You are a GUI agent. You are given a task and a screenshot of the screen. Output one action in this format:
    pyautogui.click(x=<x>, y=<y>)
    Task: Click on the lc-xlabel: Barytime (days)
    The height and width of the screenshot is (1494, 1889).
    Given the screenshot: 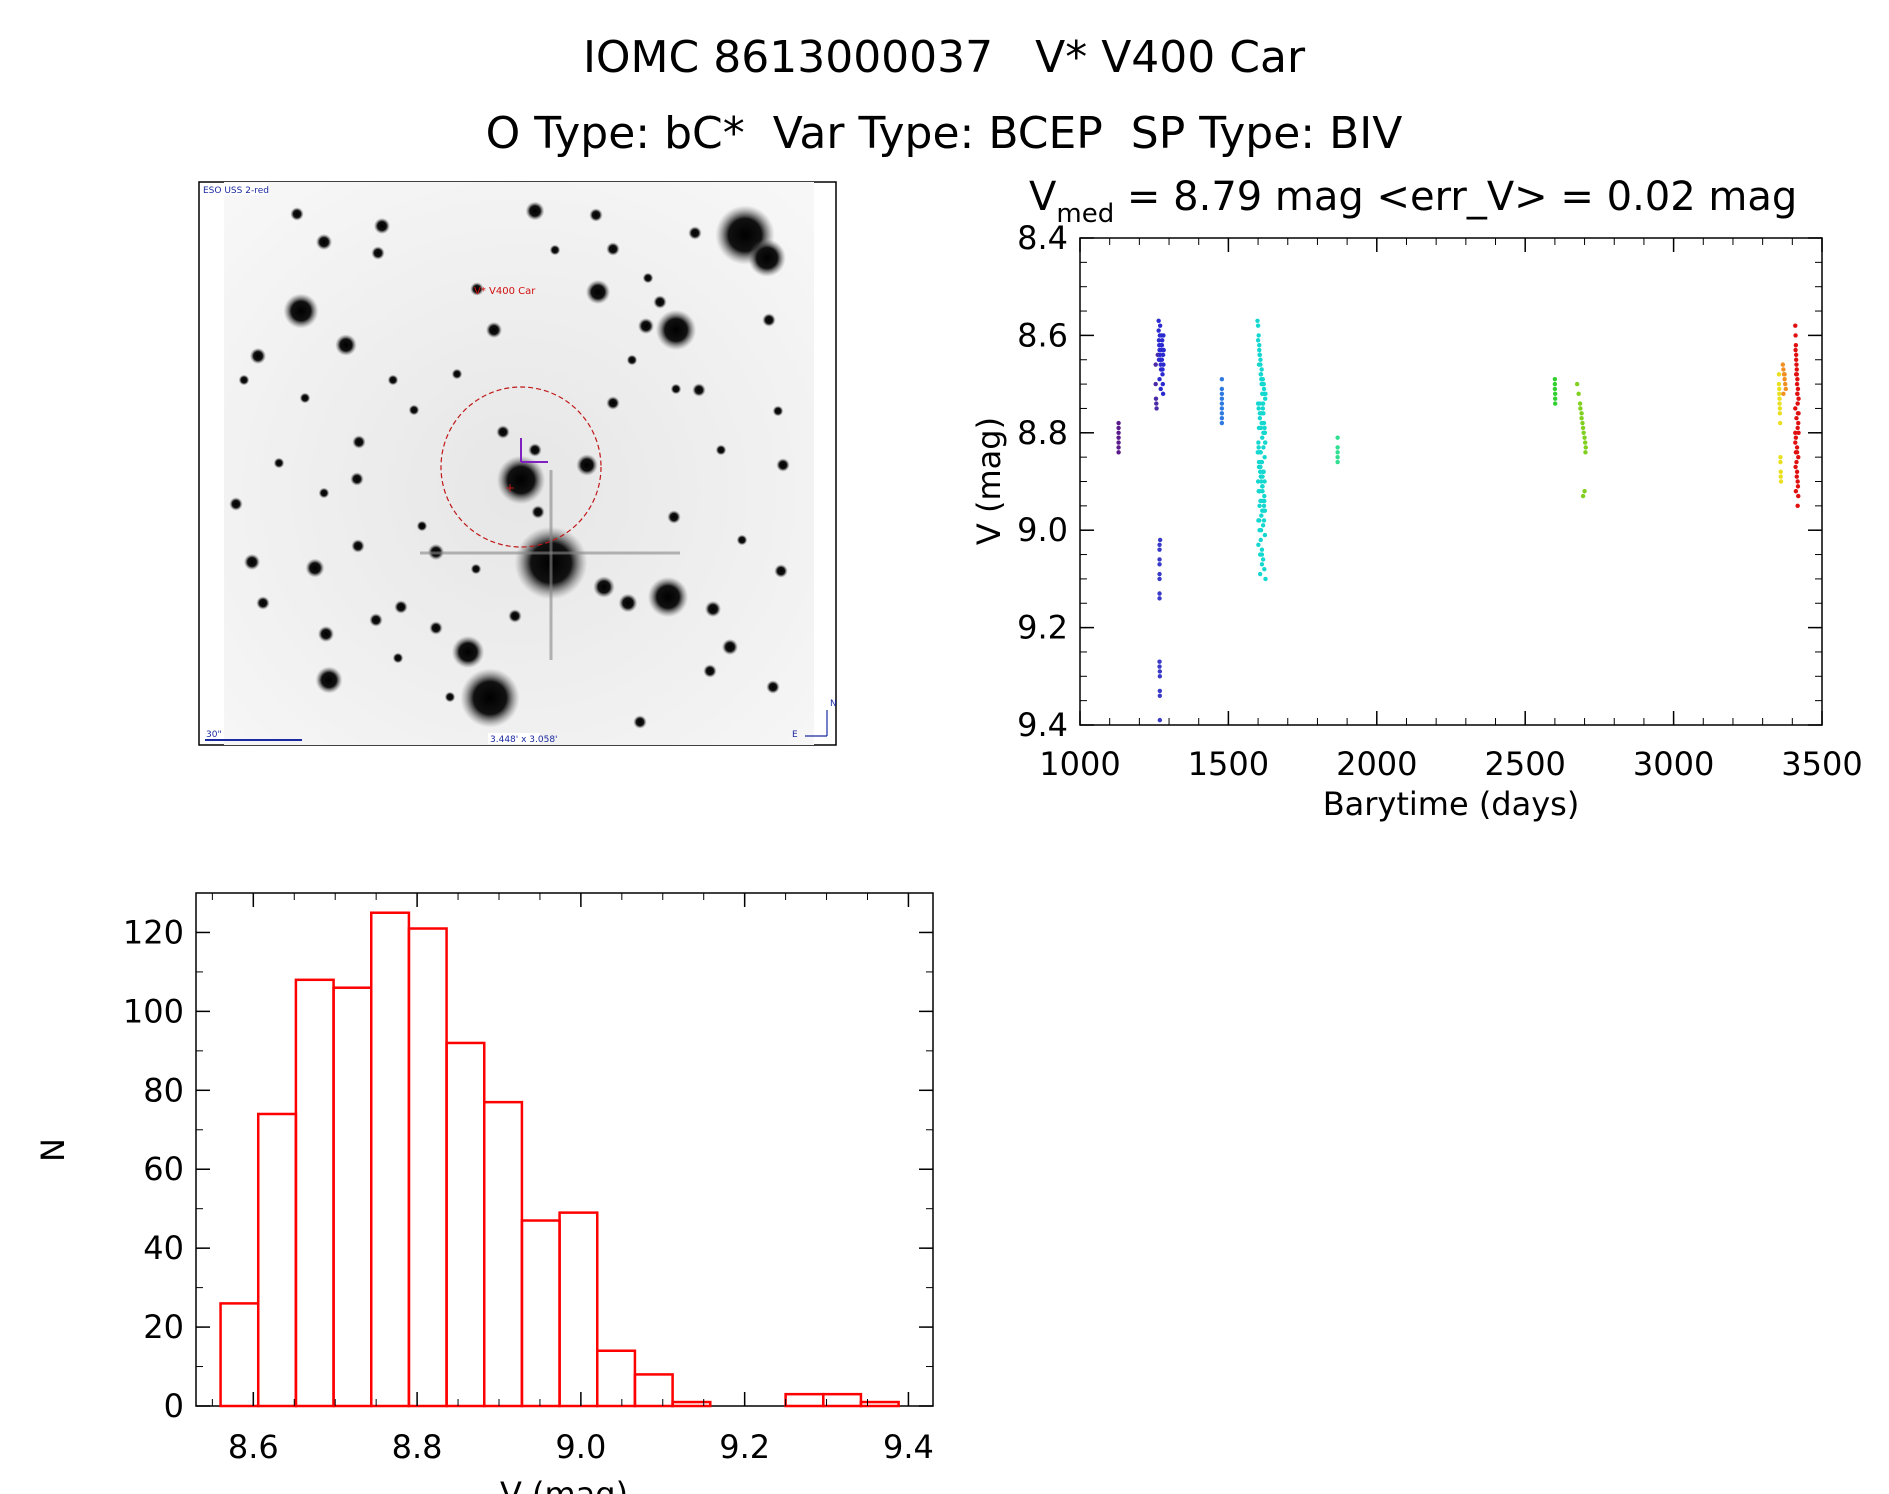 What is the action you would take?
    pyautogui.click(x=1451, y=804)
    